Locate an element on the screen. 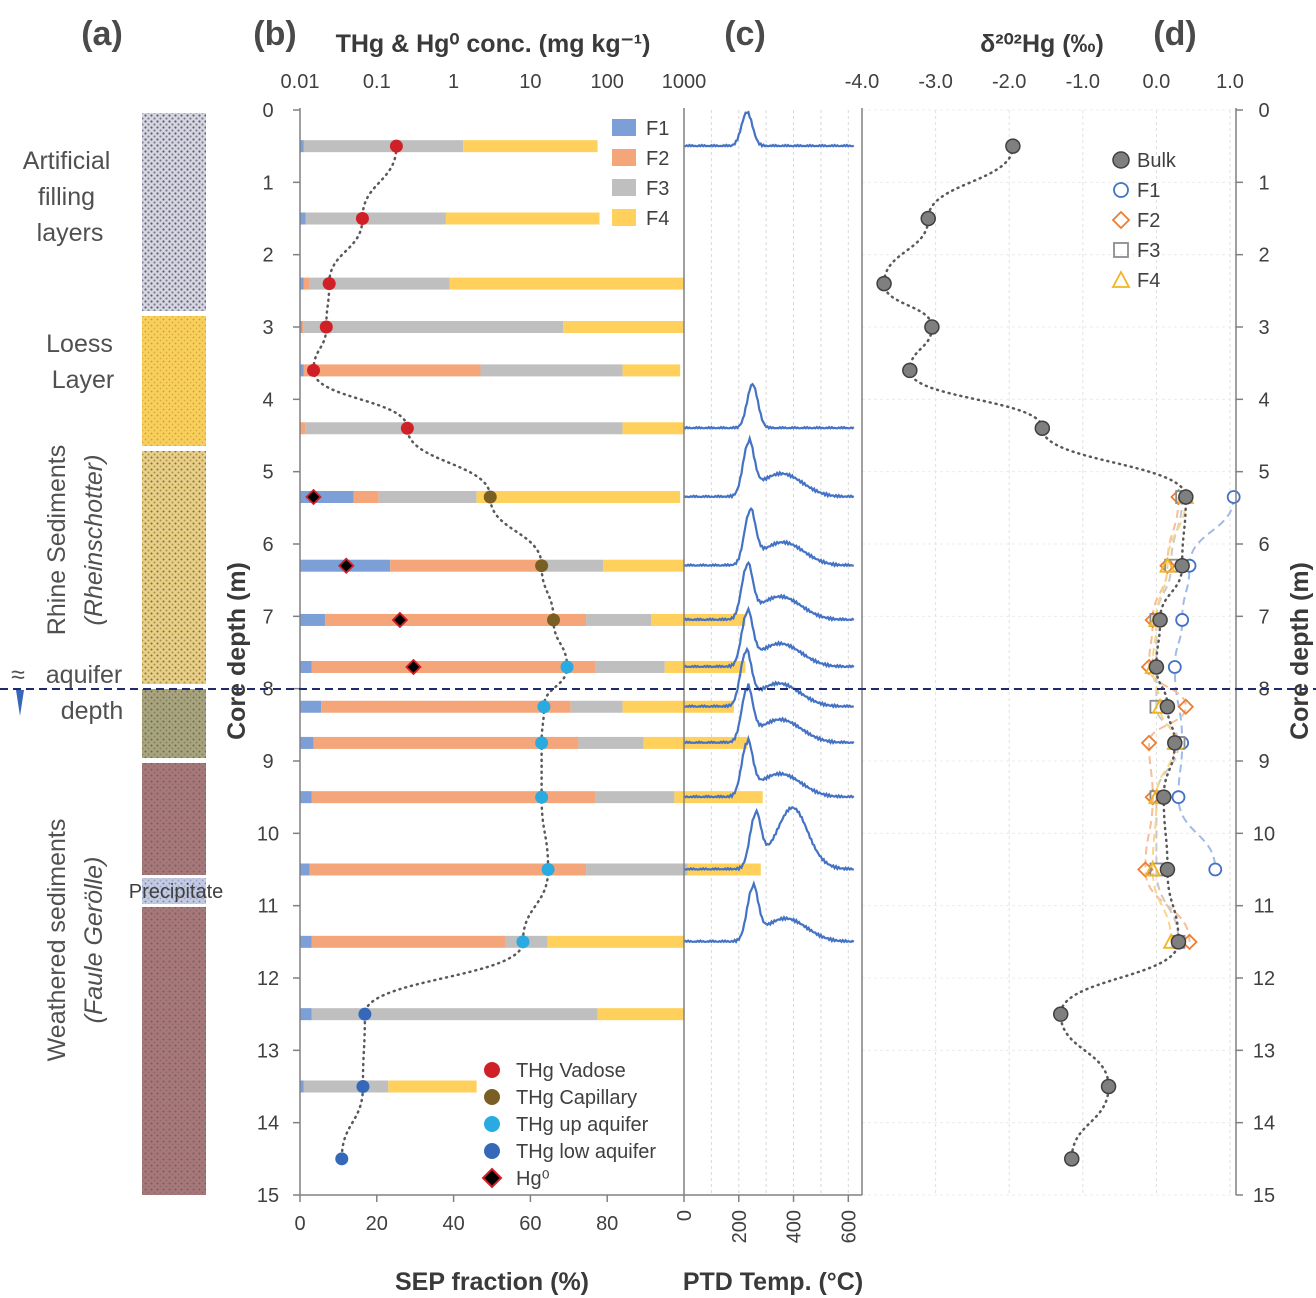 The height and width of the screenshot is (1298, 1316). legend-label-iso-F2: F2 is located at coordinates (1148, 221).